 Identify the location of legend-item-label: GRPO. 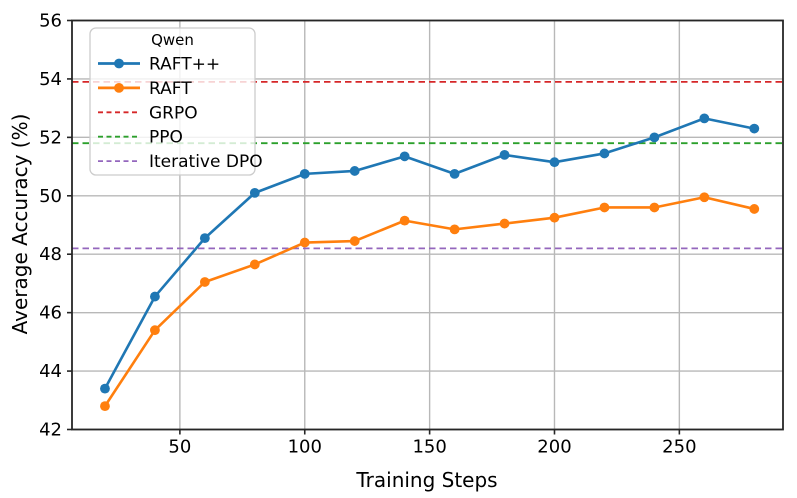
(173, 113).